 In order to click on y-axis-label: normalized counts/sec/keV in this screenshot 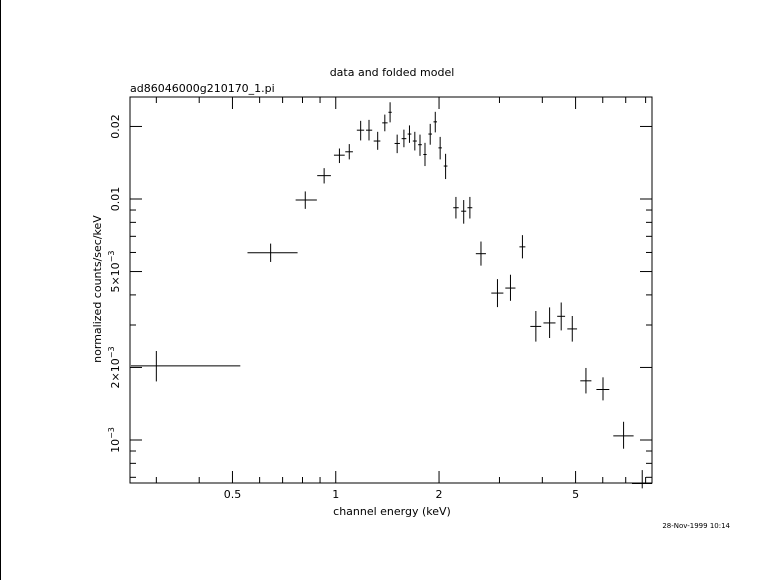, I will do `click(97, 289)`.